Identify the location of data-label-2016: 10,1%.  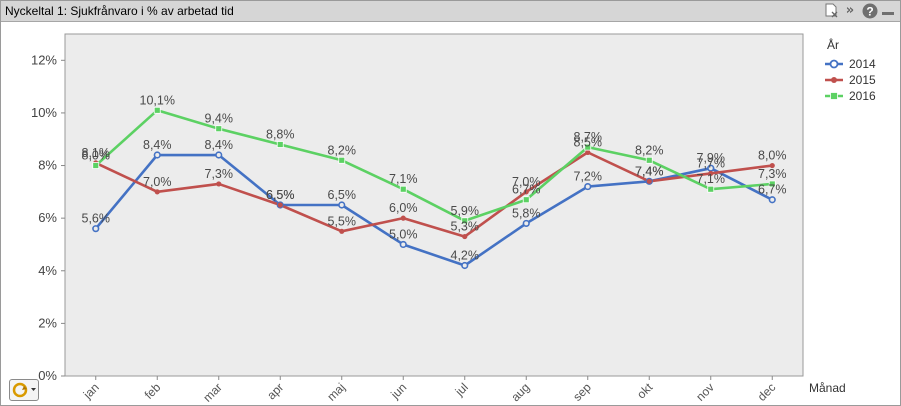
(157, 100).